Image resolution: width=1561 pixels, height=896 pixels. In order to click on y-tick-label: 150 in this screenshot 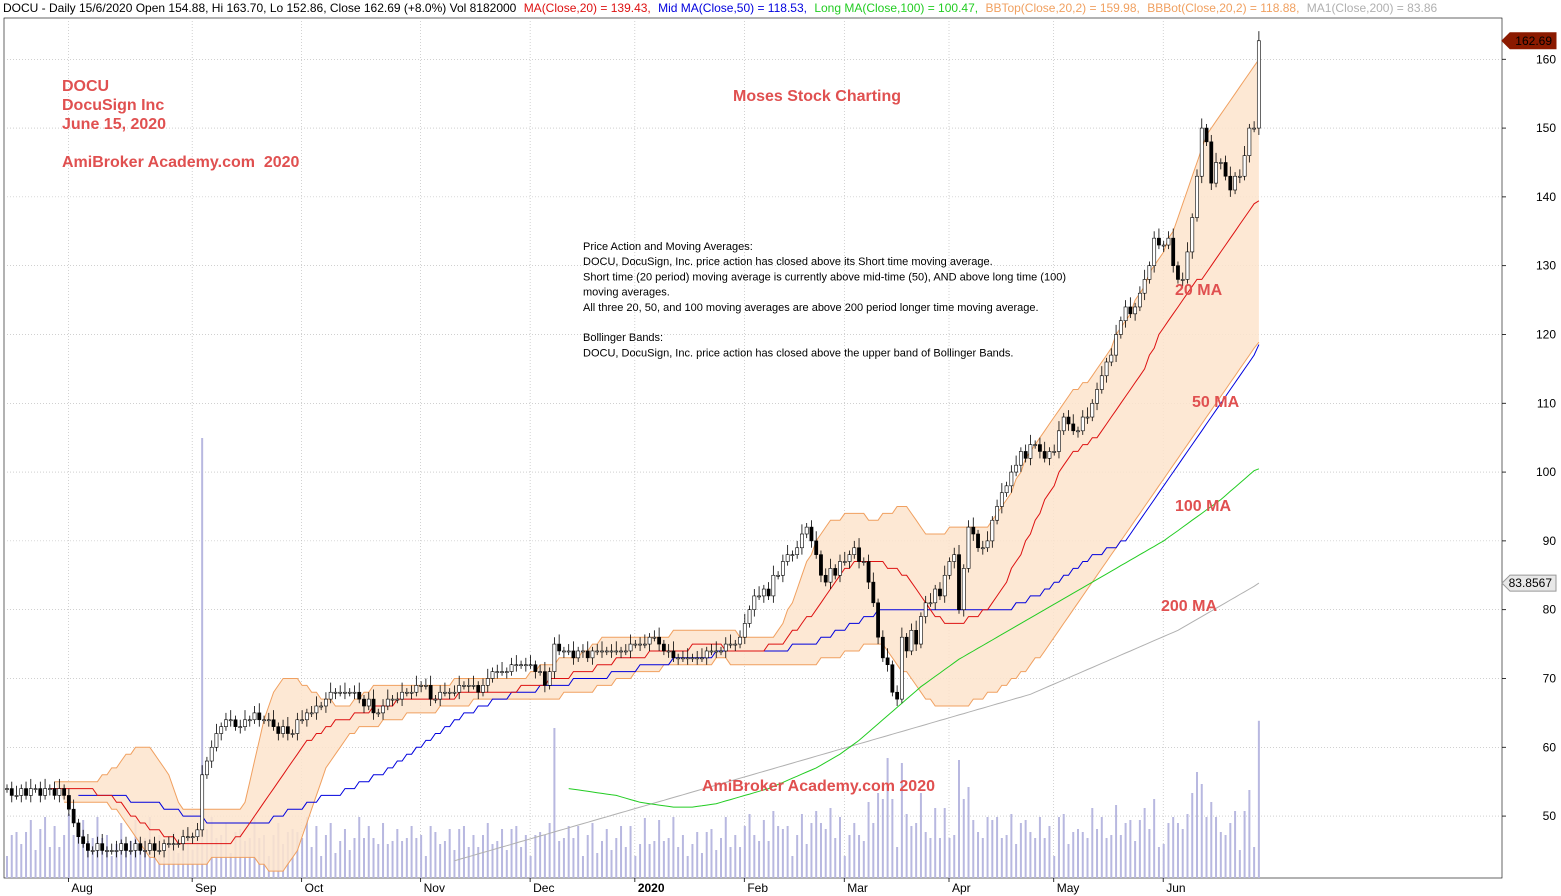, I will do `click(1546, 128)`.